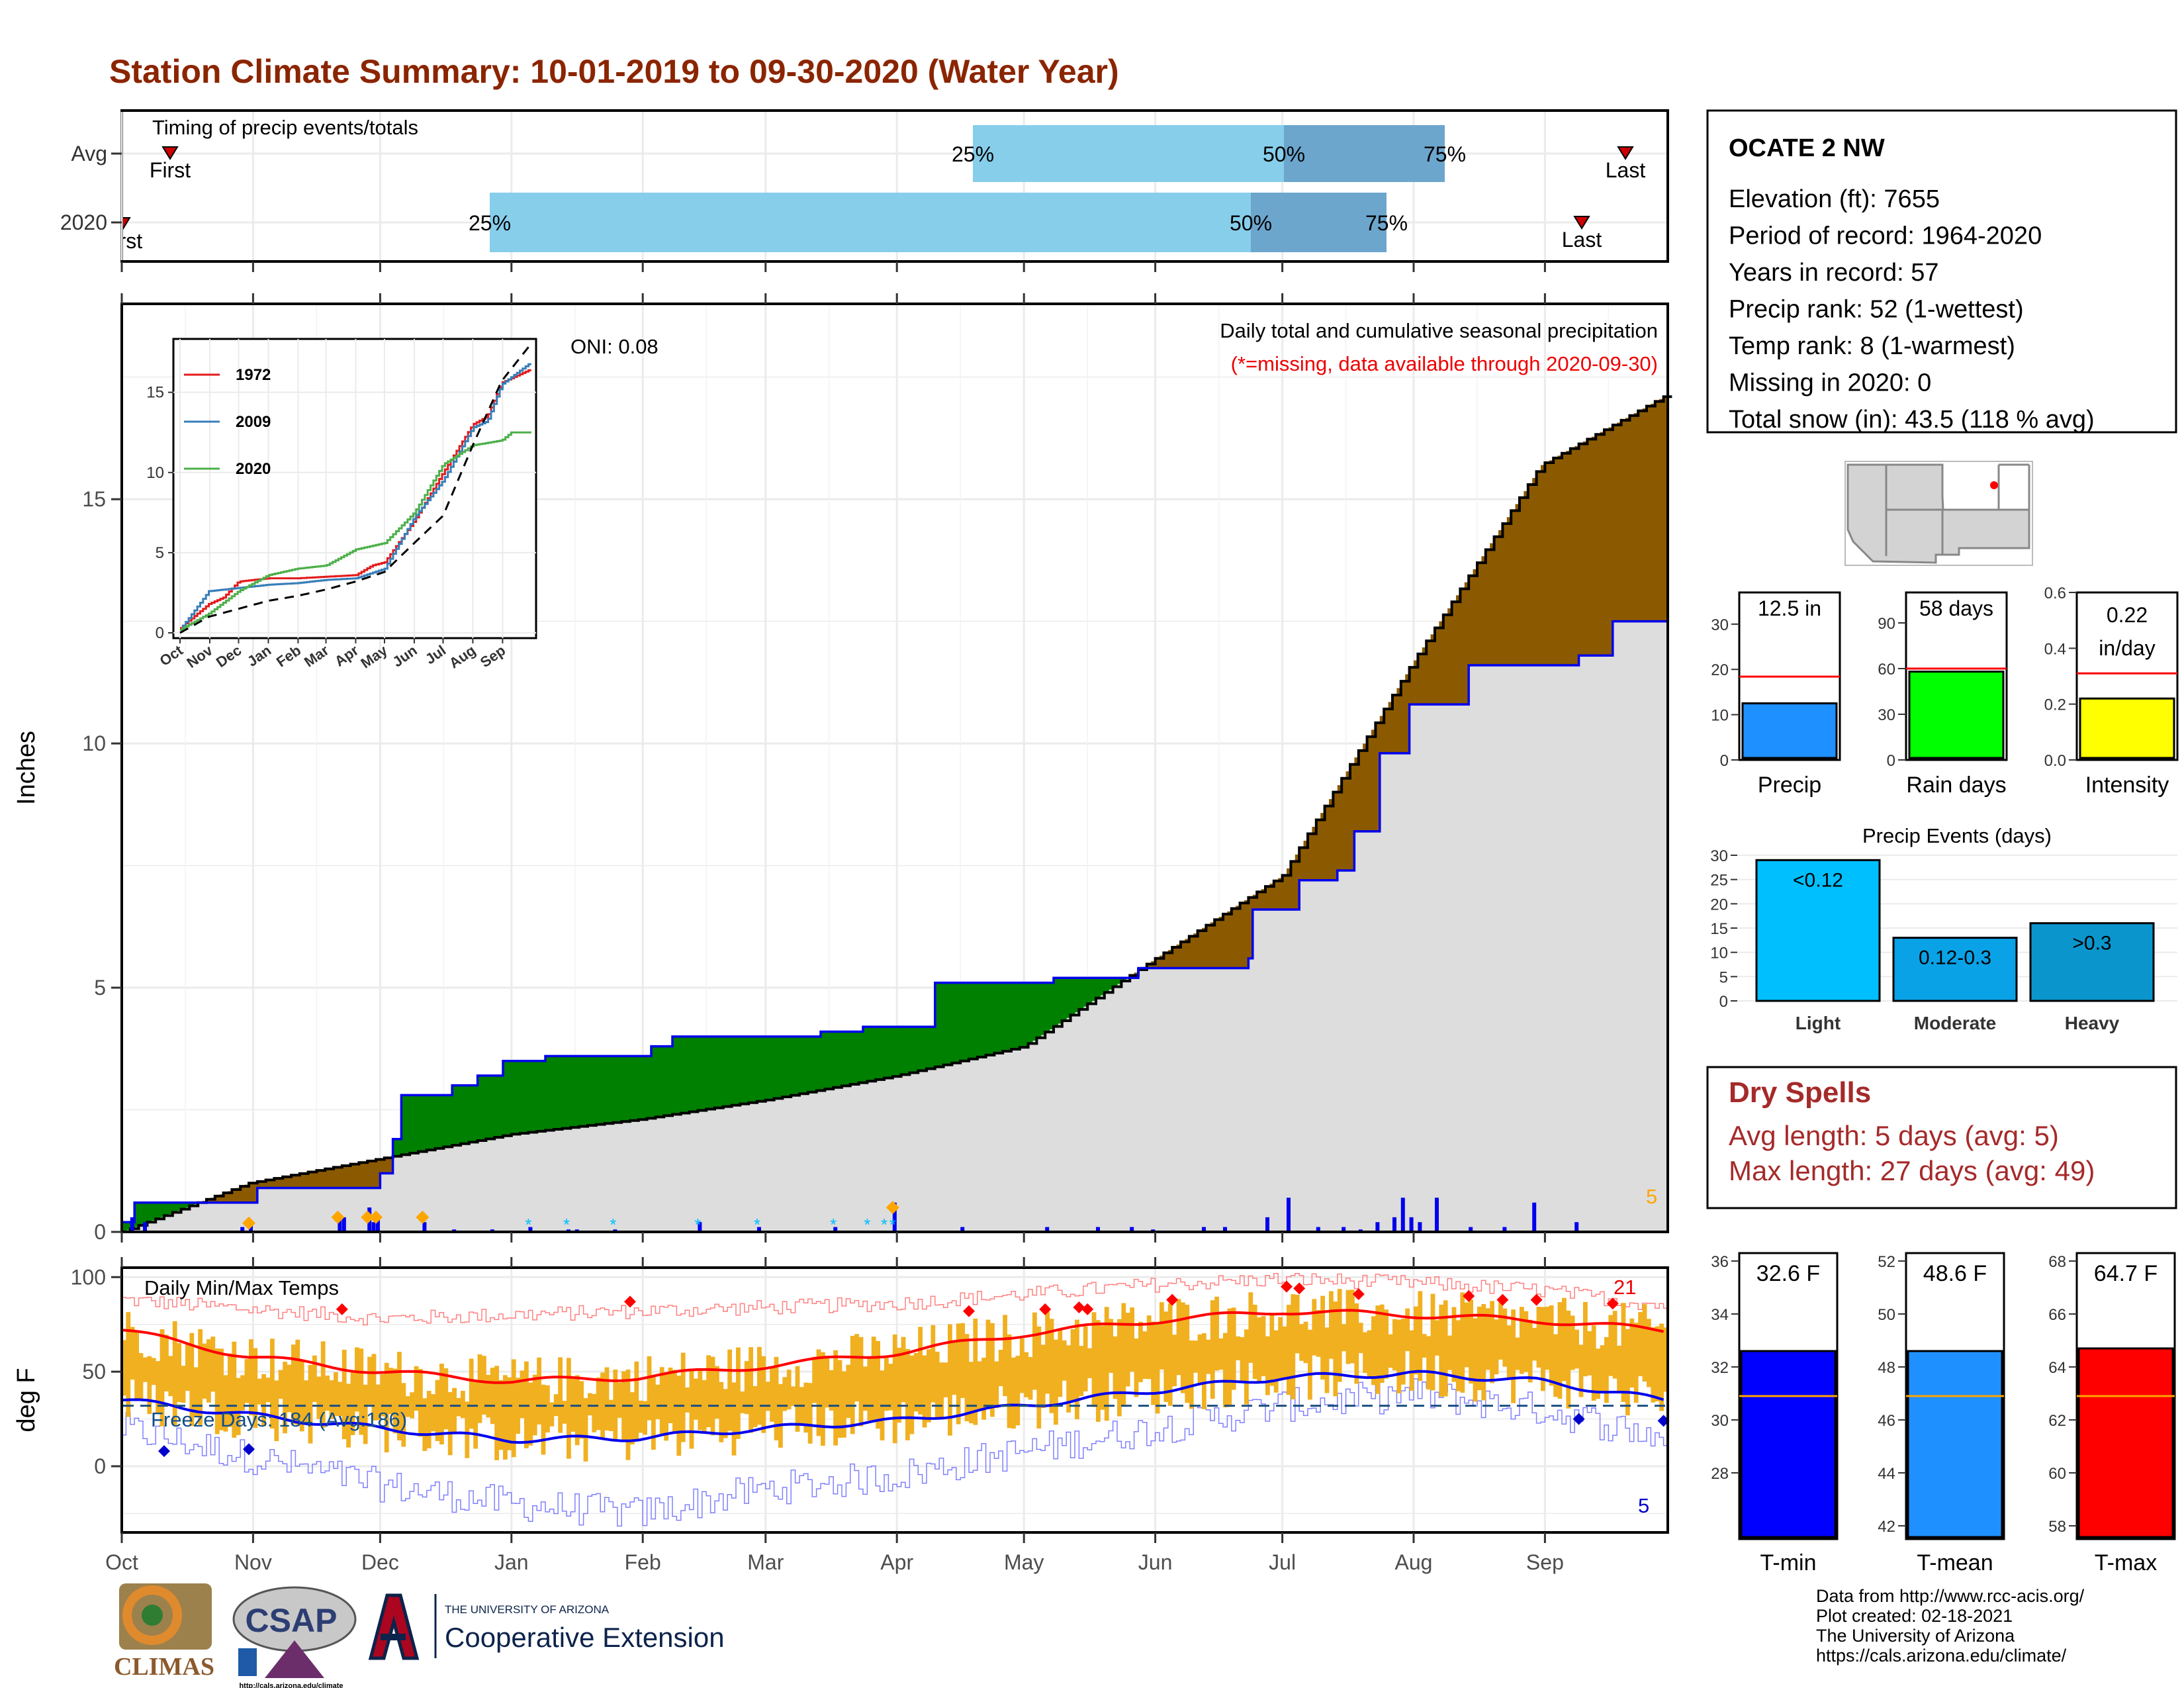 The height and width of the screenshot is (1688, 2184). What do you see at coordinates (2057, 1421) in the screenshot?
I see `temp-bar-tick-label: 62` at bounding box center [2057, 1421].